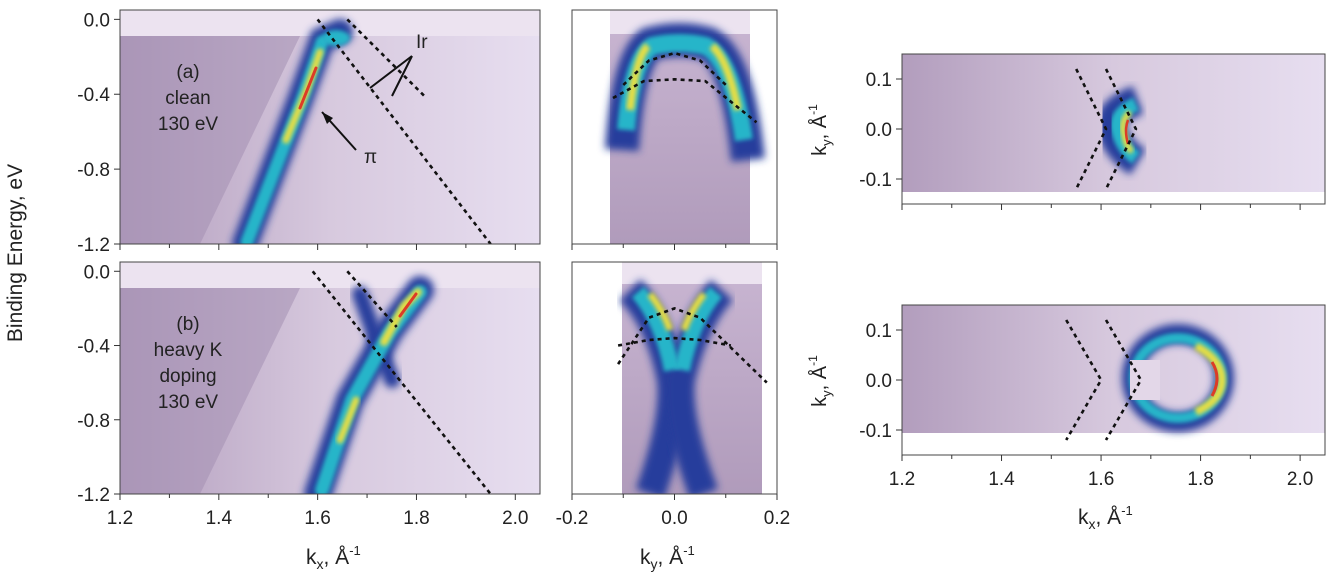 The image size is (1330, 588). I want to click on panel-b-ky-image, so click(674, 378).